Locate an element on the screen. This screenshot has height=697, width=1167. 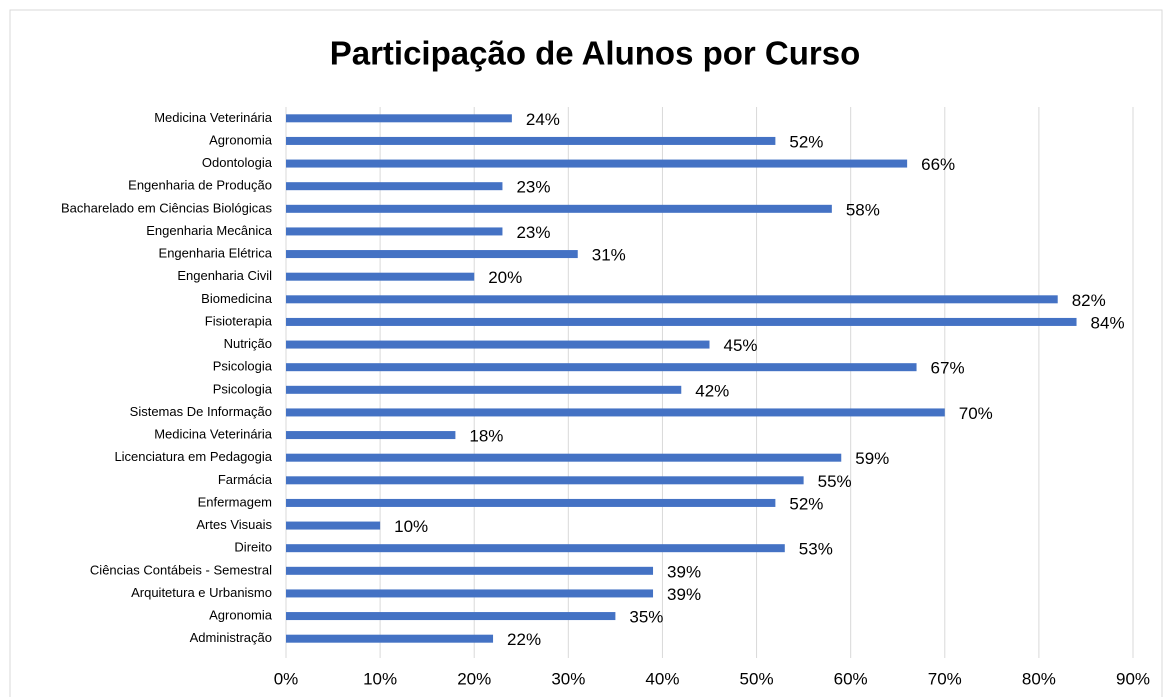
data-label: 35% is located at coordinates (646, 617).